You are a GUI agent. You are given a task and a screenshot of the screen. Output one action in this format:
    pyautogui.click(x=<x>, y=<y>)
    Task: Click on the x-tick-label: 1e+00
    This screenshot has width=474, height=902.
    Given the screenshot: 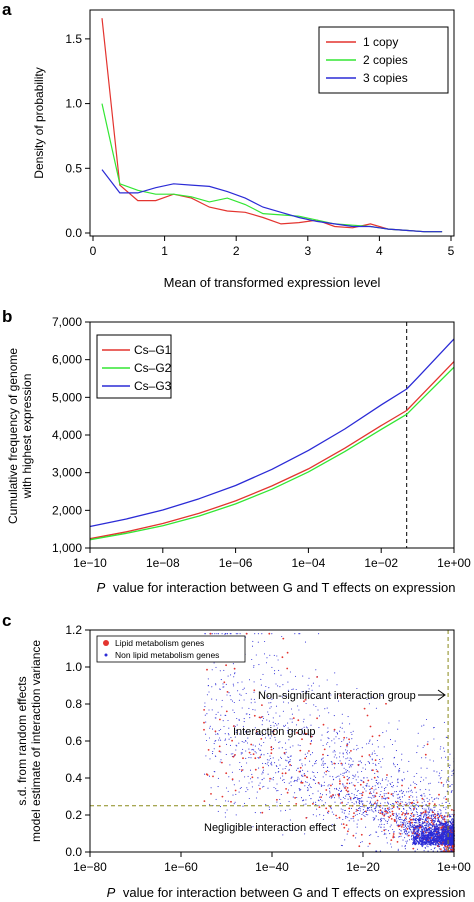 What is the action you would take?
    pyautogui.click(x=454, y=563)
    